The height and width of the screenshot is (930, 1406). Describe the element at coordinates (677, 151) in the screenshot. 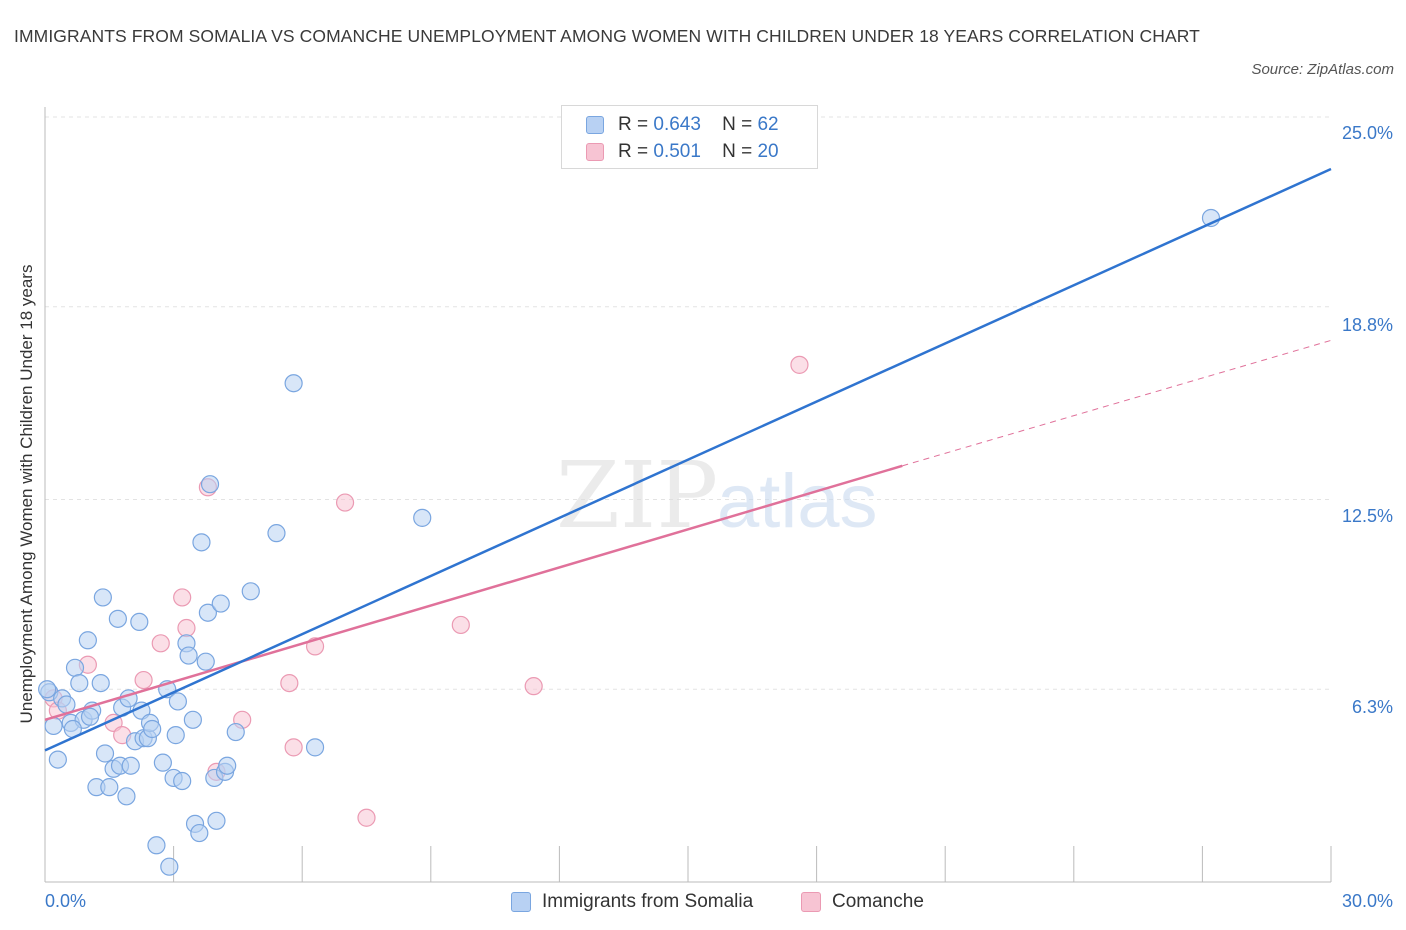

I see `legend-r-value-comanche: 0.501` at that location.